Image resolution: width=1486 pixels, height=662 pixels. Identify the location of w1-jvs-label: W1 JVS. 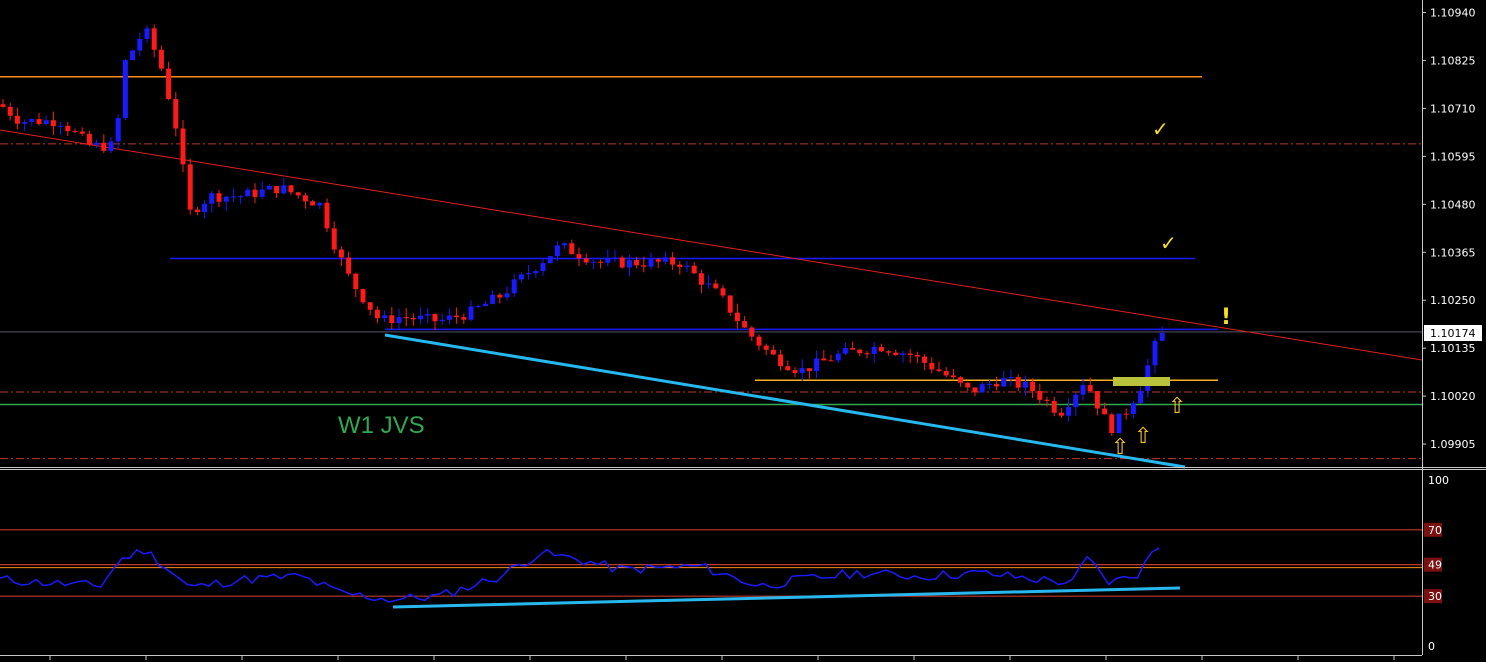
(381, 425).